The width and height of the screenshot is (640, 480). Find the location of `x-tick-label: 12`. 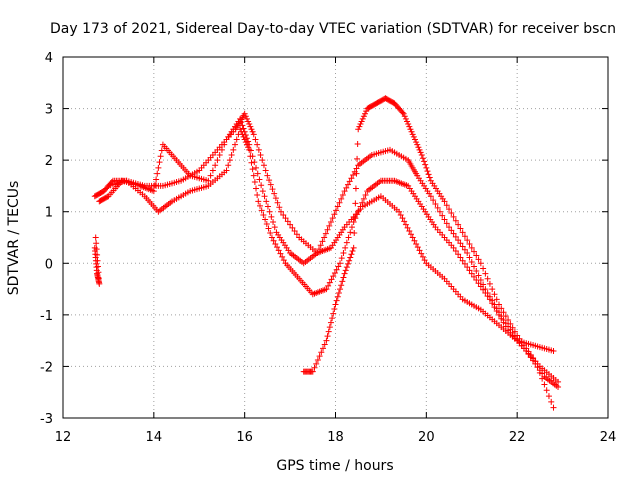

x-tick-label: 12 is located at coordinates (63, 437).